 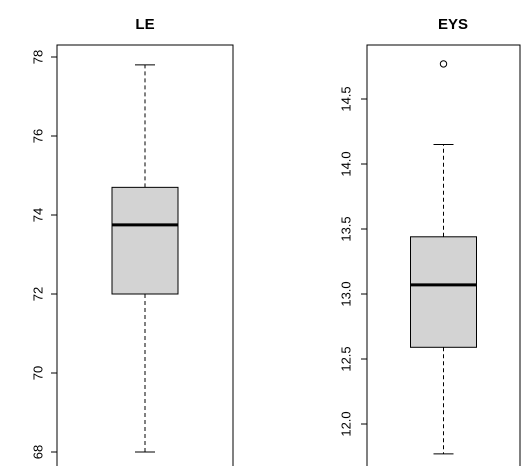 I want to click on y-tick-label: 76, so click(x=38, y=136).